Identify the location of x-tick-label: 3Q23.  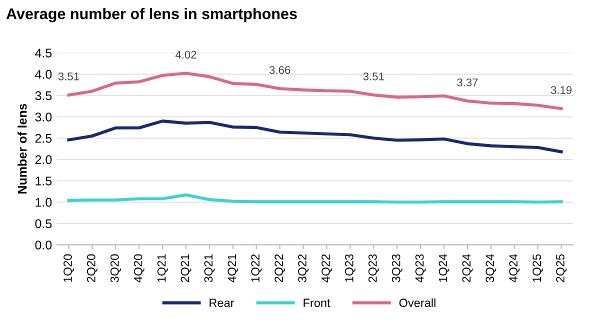
(397, 268).